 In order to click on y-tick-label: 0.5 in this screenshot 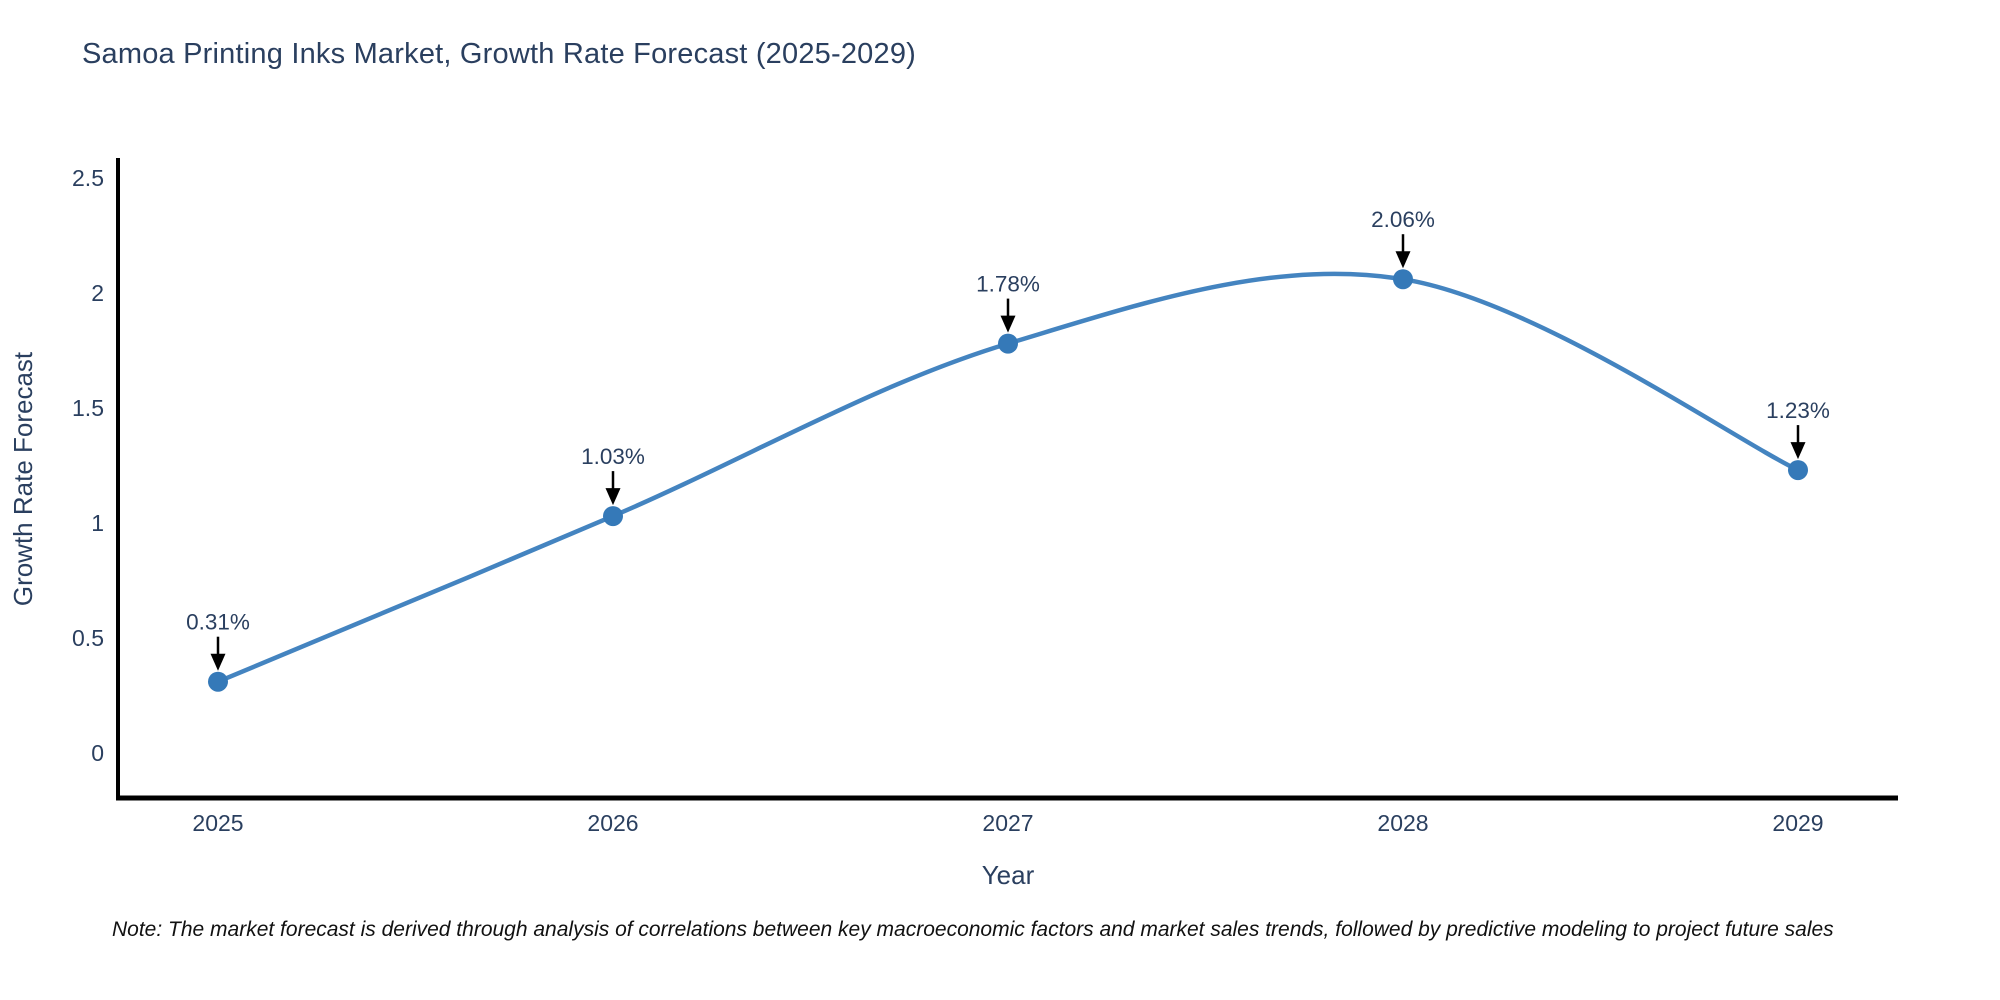, I will do `click(88, 638)`.